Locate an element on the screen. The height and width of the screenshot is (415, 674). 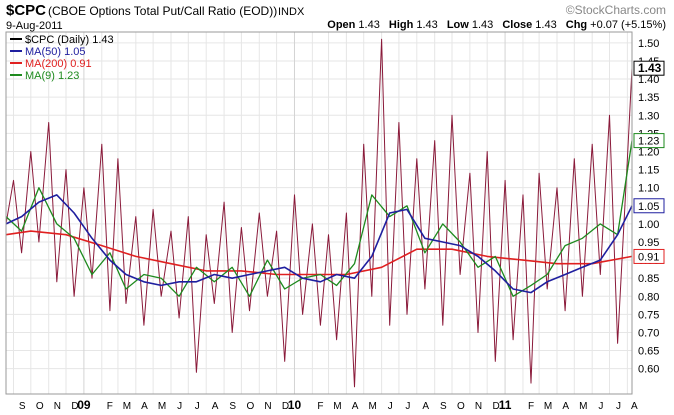
value-badge-text: 1.05 is located at coordinates (648, 207).